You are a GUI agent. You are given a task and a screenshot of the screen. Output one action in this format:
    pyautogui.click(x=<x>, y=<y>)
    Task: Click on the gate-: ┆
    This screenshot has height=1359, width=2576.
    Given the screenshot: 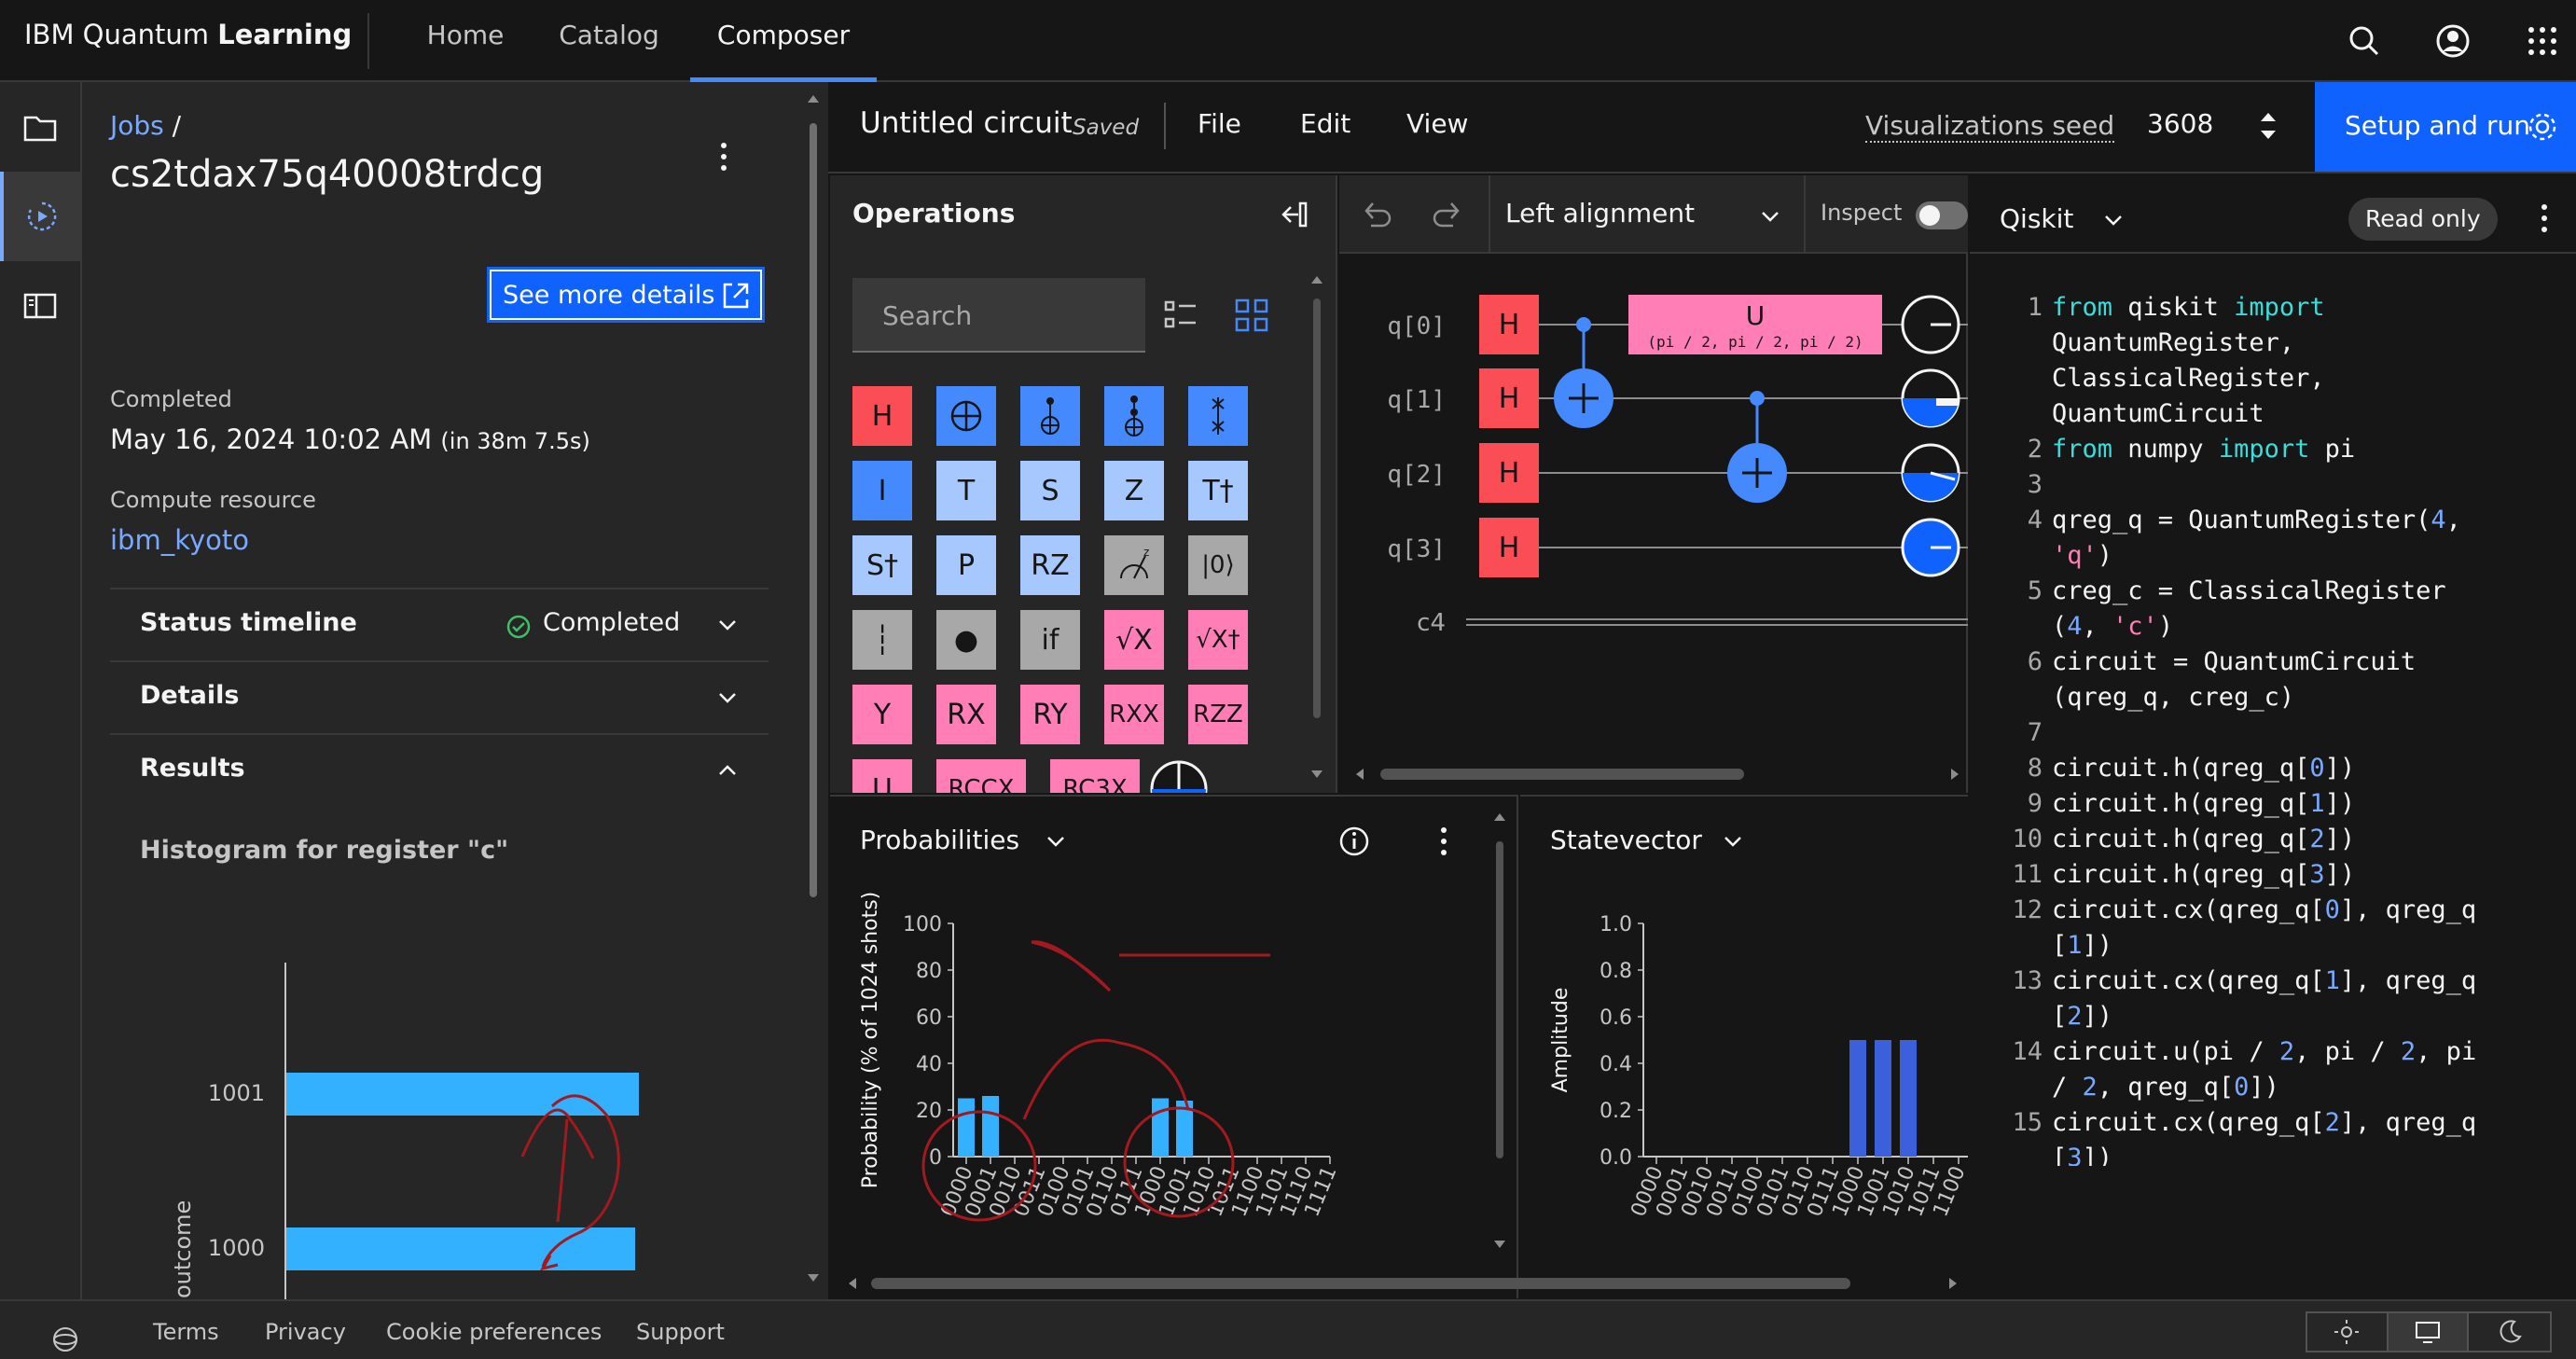 What is the action you would take?
    pyautogui.click(x=882, y=640)
    